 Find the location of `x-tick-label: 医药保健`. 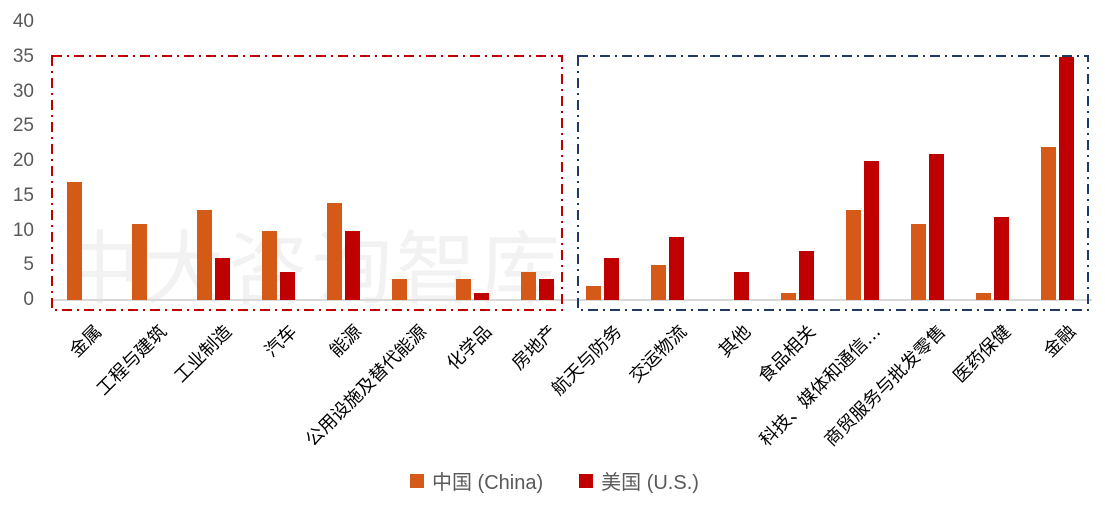

x-tick-label: 医药保健 is located at coordinates (982, 354).